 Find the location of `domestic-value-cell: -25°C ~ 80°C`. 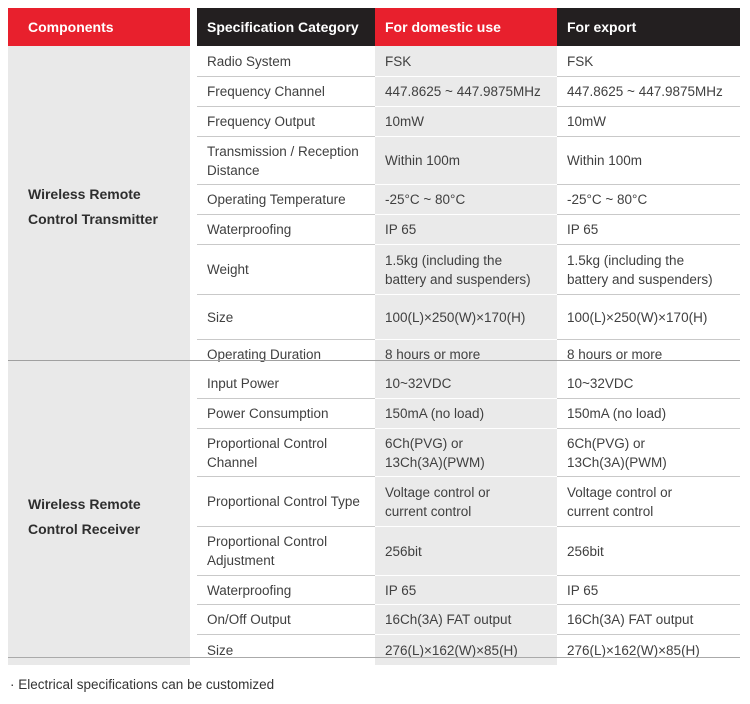

domestic-value-cell: -25°C ~ 80°C is located at coordinates (466, 200).